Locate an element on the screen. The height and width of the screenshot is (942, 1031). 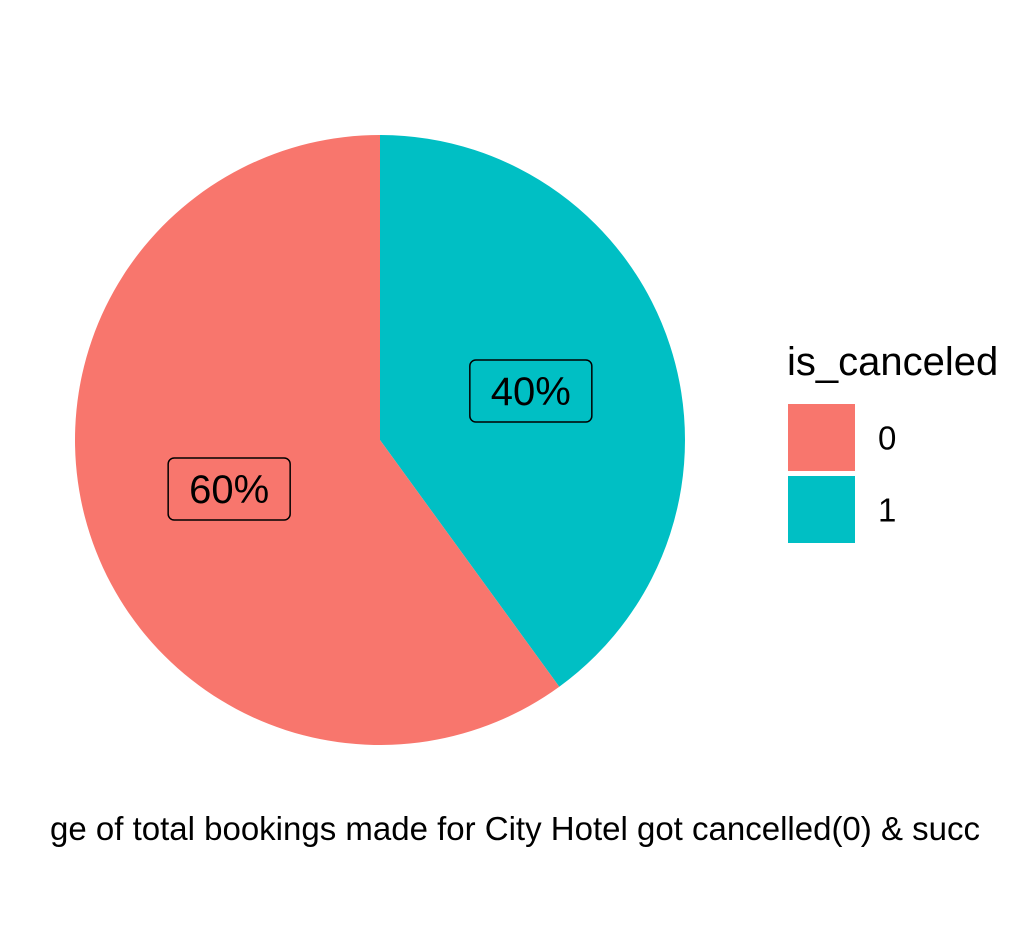
legend-label: 0 is located at coordinates (887, 438).